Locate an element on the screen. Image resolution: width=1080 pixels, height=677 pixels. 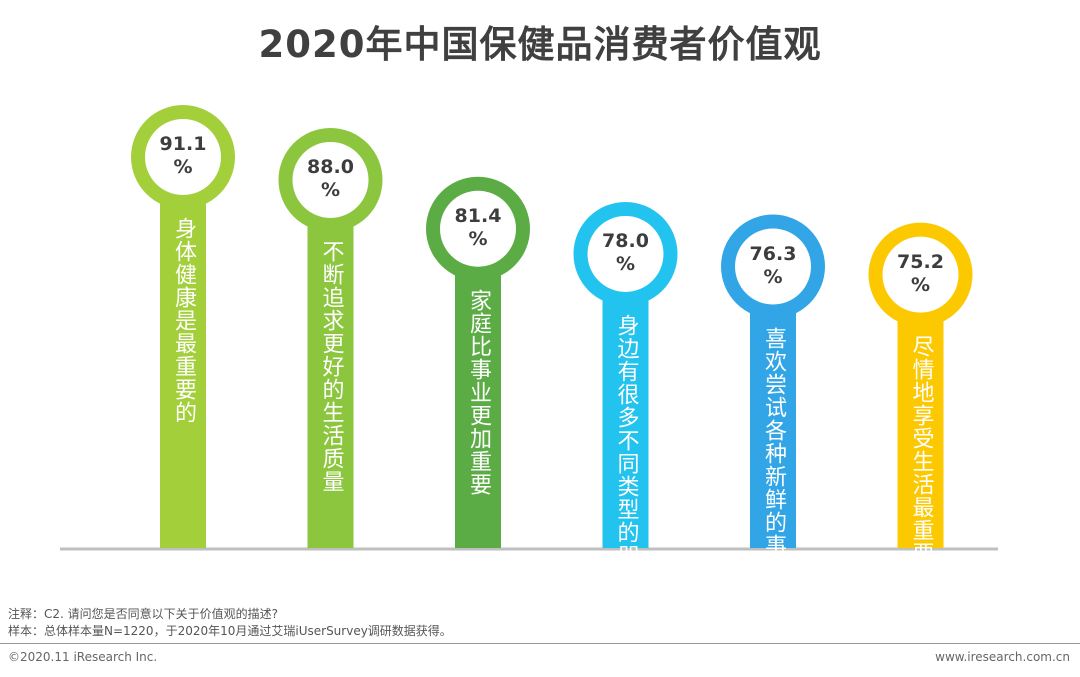
data-label-value: 81.4 is located at coordinates (478, 215).